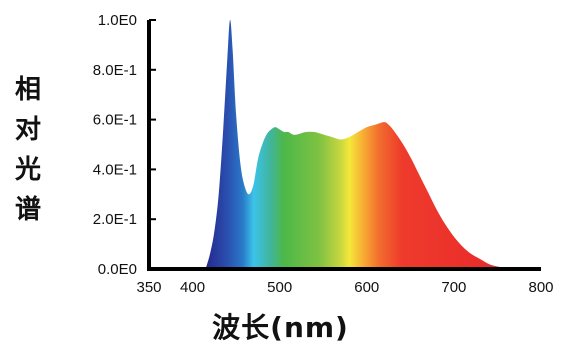 This screenshot has width=561, height=350. Describe the element at coordinates (27, 130) in the screenshot. I see `y-axis-title-char: 对` at that location.